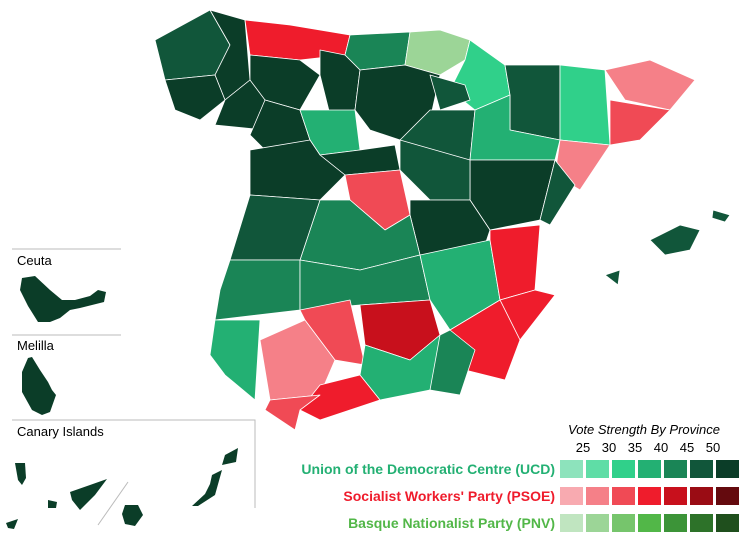  Describe the element at coordinates (428, 469) in the screenshot. I see `legend-party-label: Union of the Democratic Centre (UCD)` at that location.